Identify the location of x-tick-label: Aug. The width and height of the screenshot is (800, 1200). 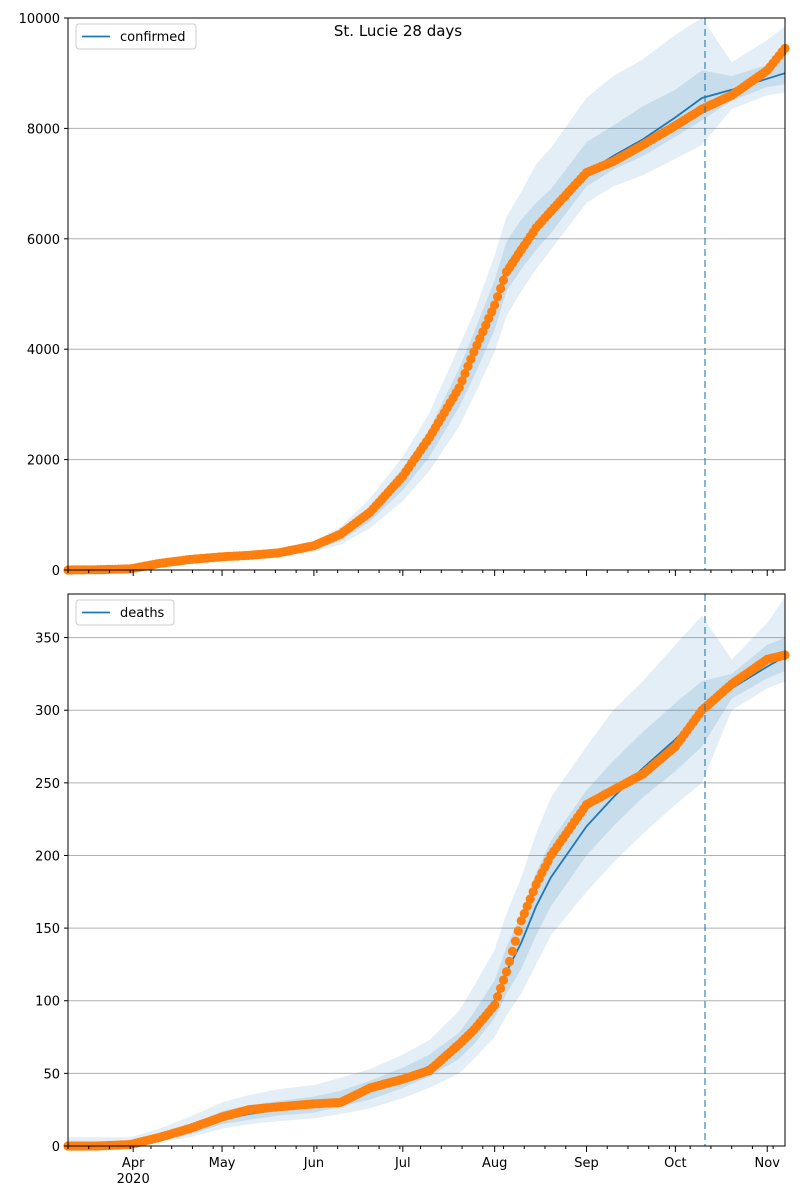
(494, 1163).